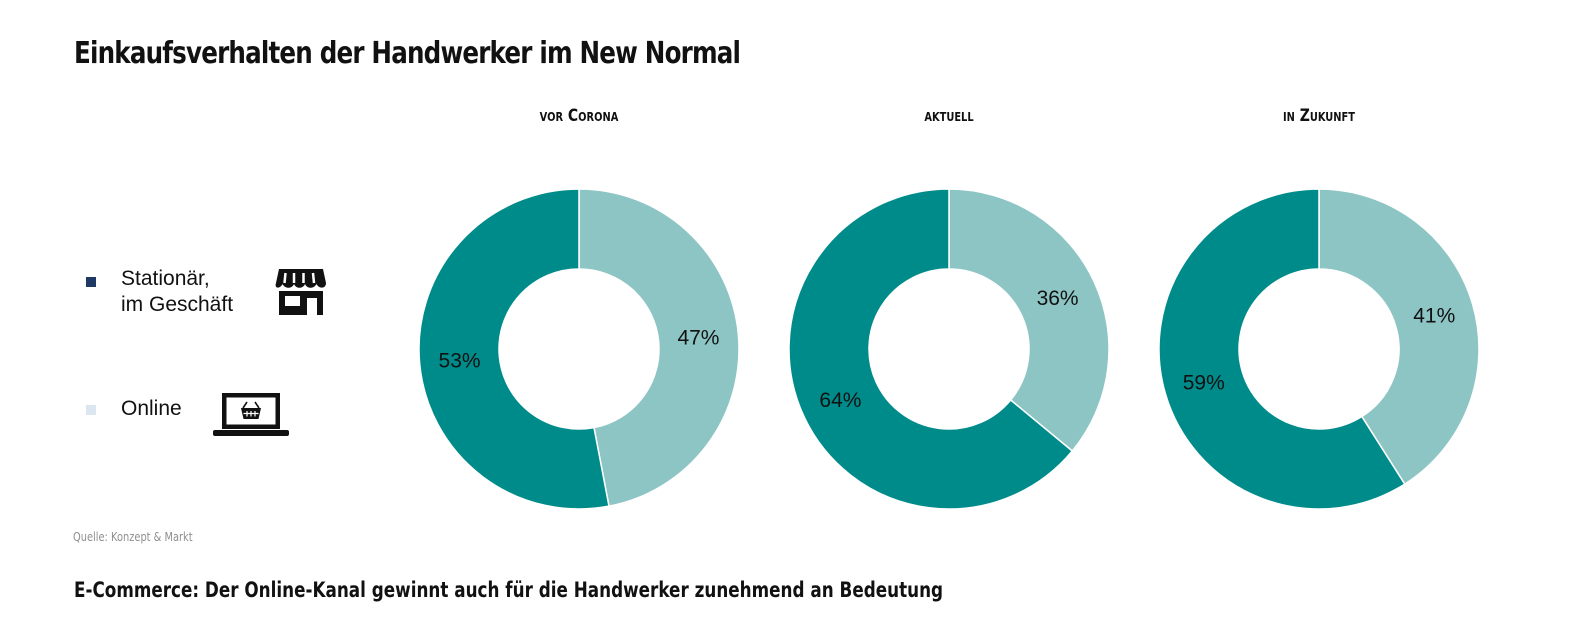 Image resolution: width=1582 pixels, height=630 pixels. I want to click on donut-2-label-stationaer: 59%, so click(1204, 382).